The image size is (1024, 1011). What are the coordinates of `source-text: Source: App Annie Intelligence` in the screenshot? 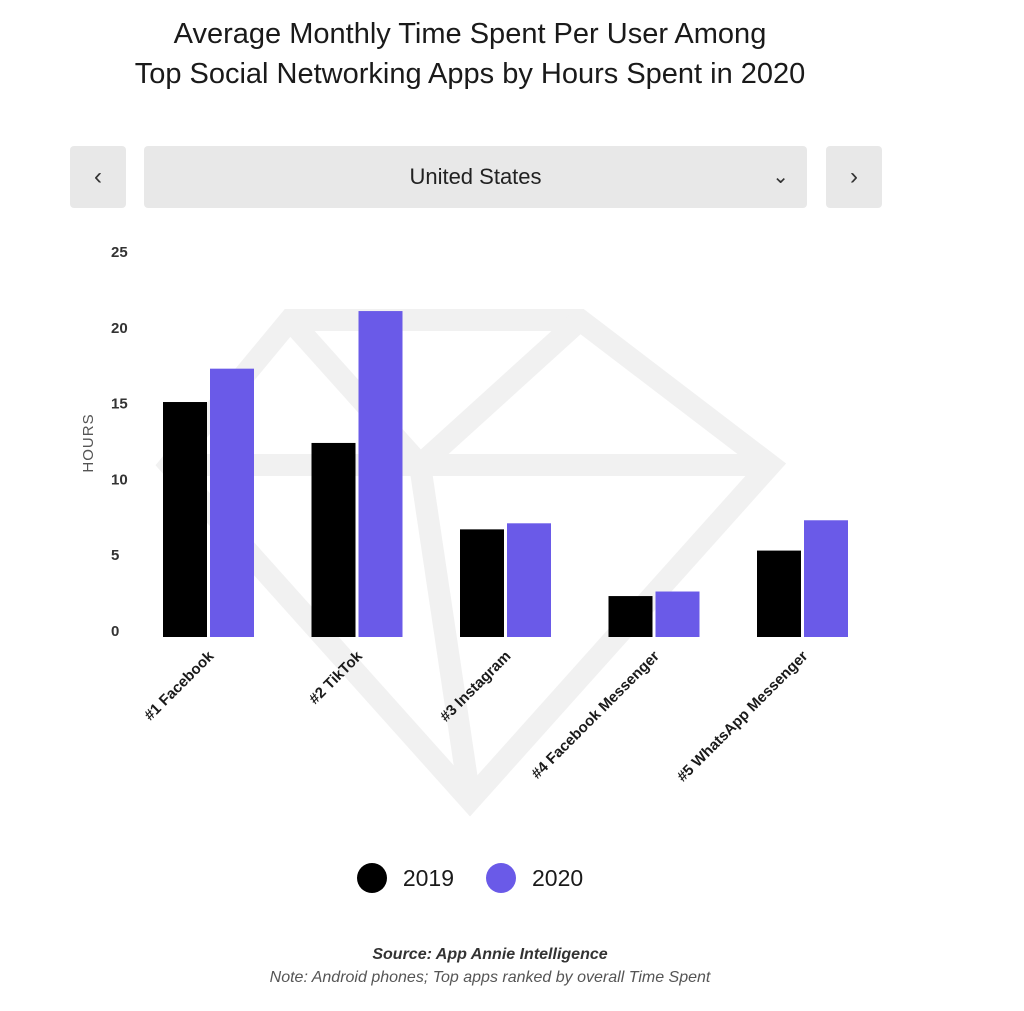 It's located at (490, 954).